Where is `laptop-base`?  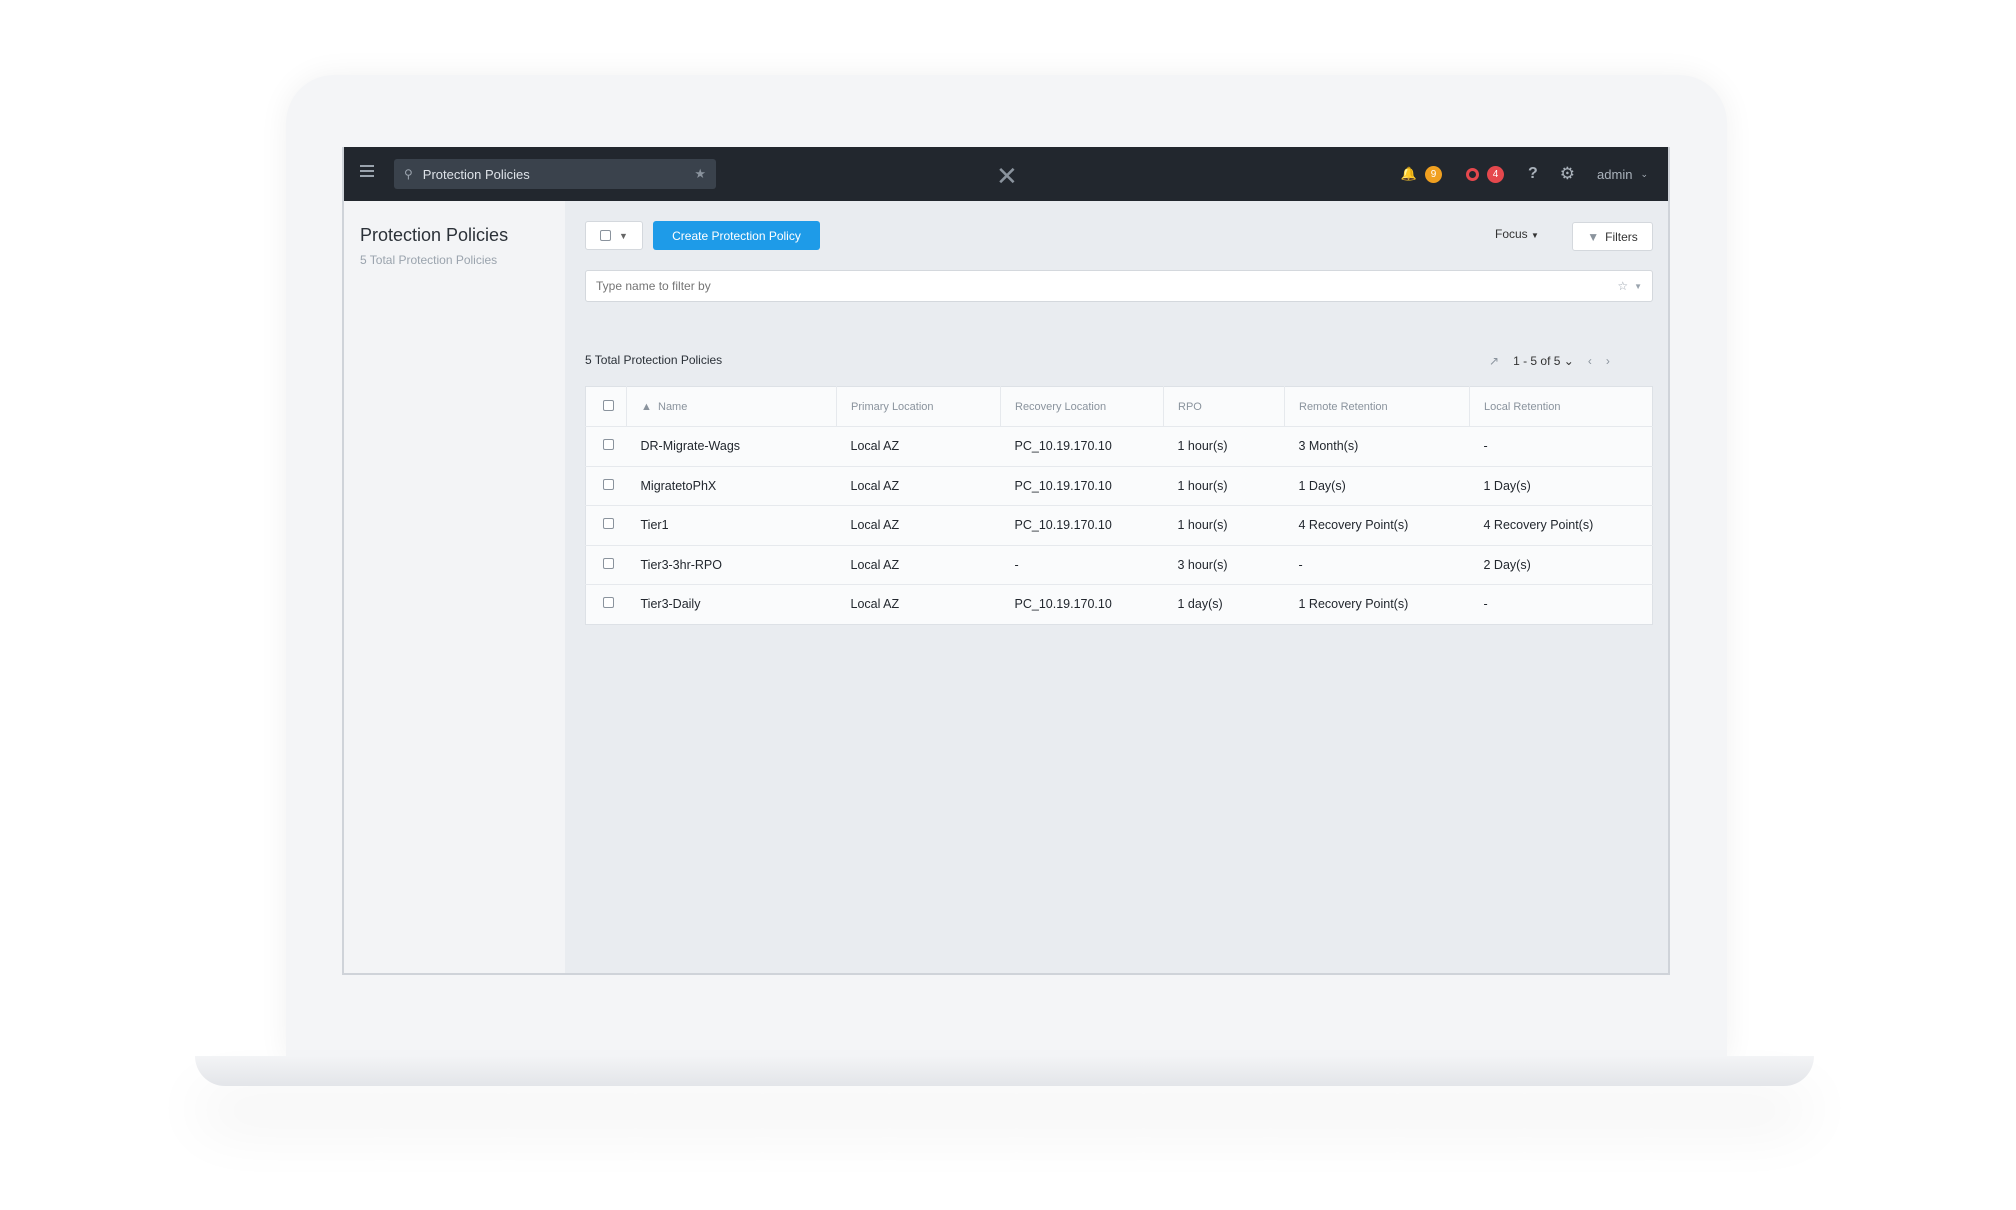 laptop-base is located at coordinates (1004, 1071).